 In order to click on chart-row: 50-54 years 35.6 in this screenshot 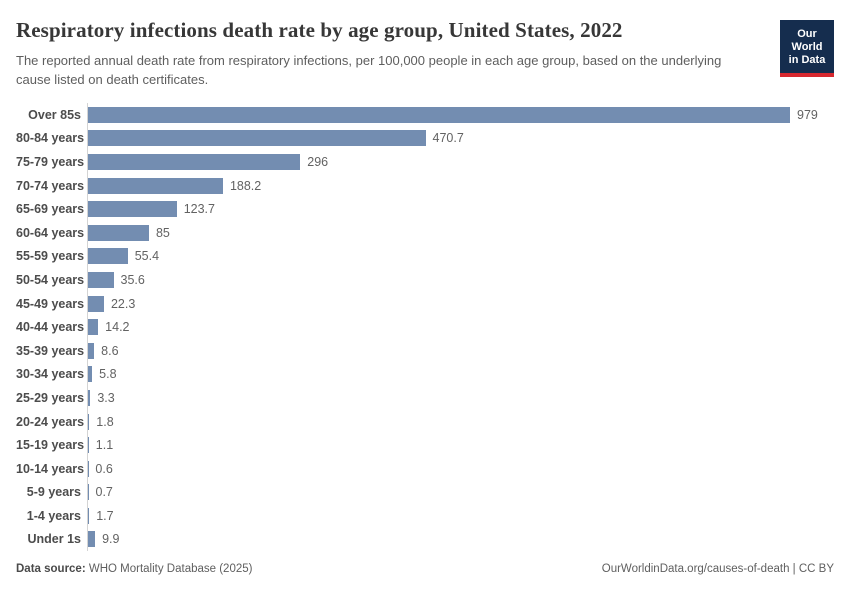, I will do `click(425, 280)`.